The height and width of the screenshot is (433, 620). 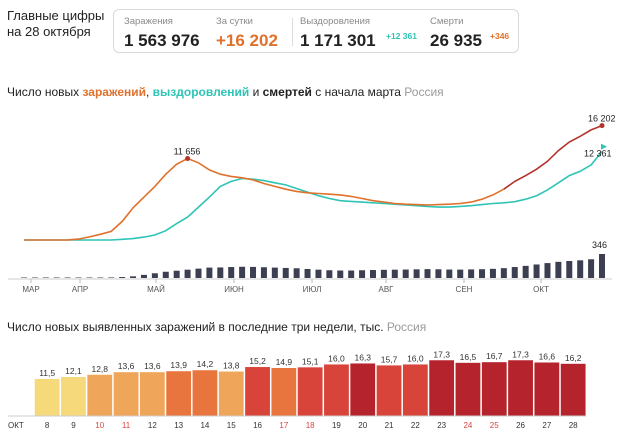 What do you see at coordinates (234, 21) in the screenshot?
I see `daily-label: За сутки` at bounding box center [234, 21].